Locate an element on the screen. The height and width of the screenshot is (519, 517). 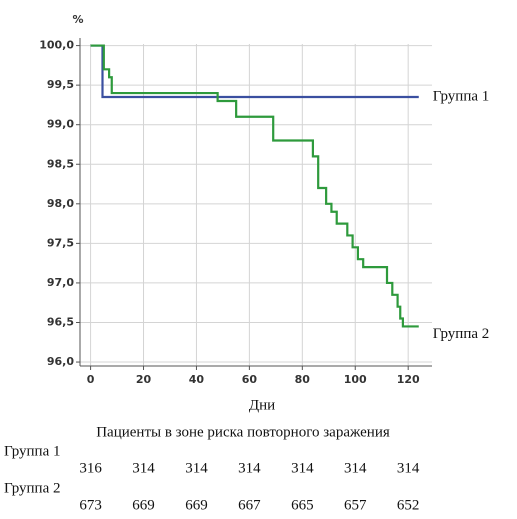
x-tick-label: 100 is located at coordinates (355, 379).